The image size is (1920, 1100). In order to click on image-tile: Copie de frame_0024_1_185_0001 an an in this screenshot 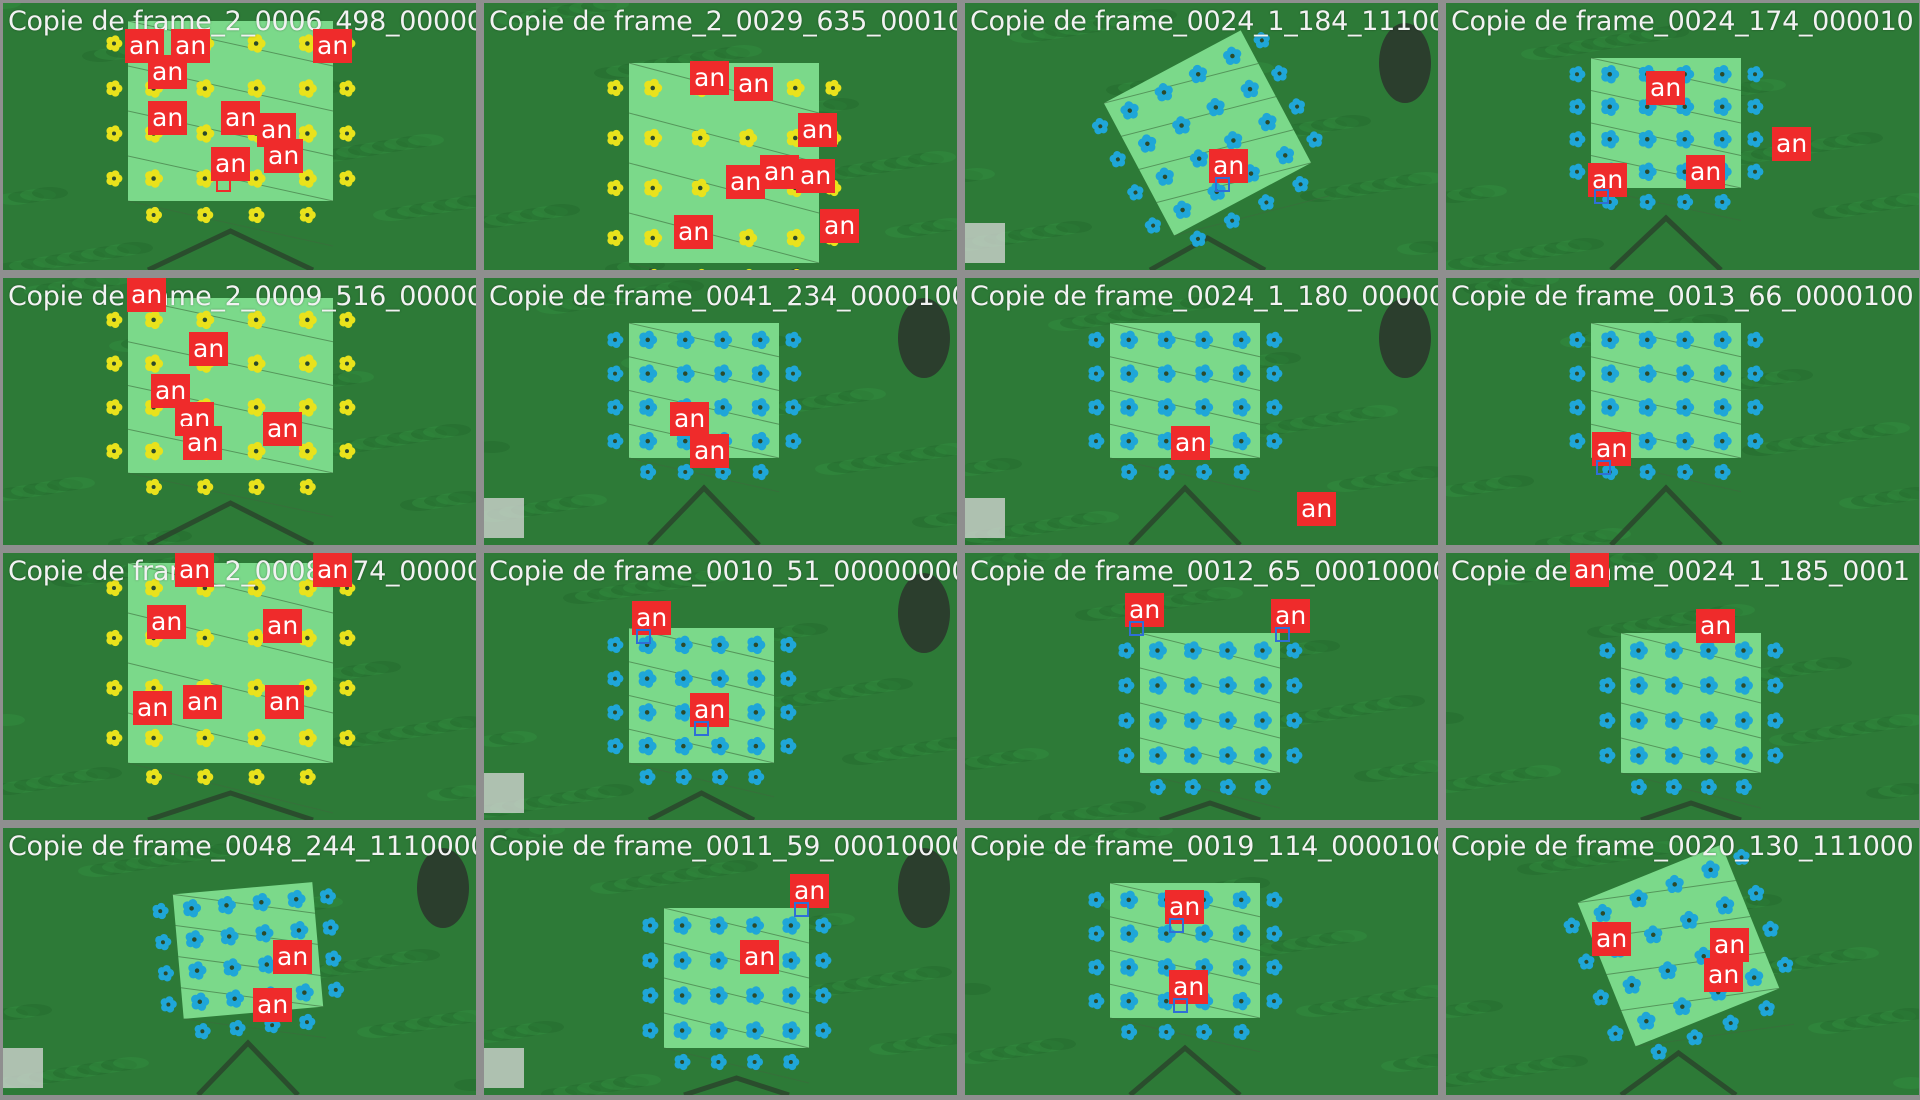, I will do `click(1682, 686)`.